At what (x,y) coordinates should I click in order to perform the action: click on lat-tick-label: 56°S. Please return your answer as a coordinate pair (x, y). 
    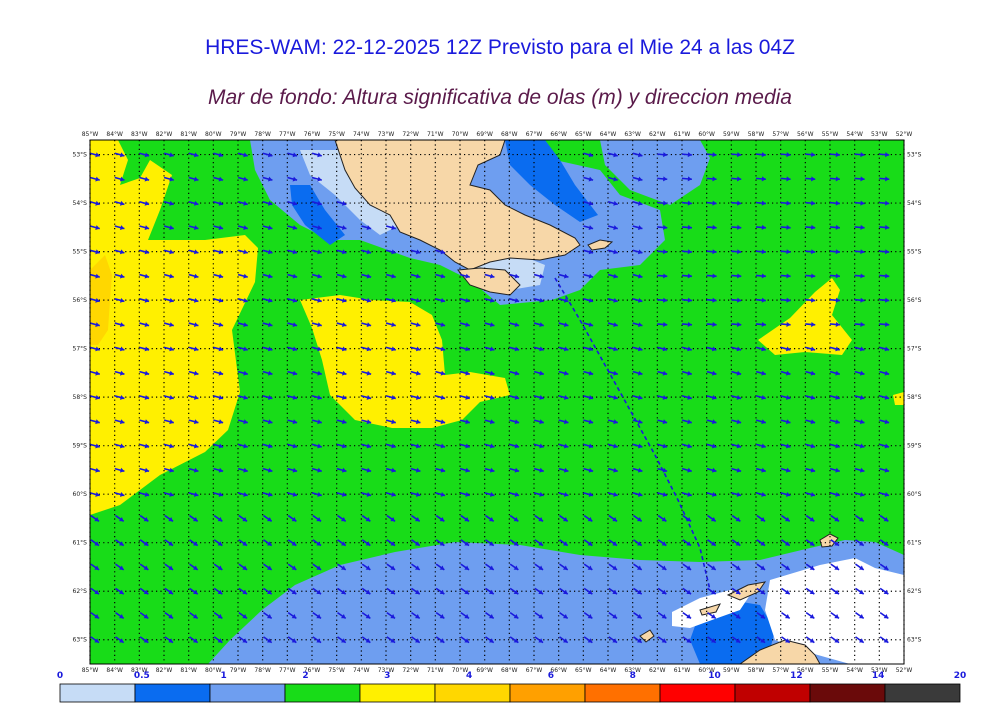
    Looking at the image, I should click on (914, 300).